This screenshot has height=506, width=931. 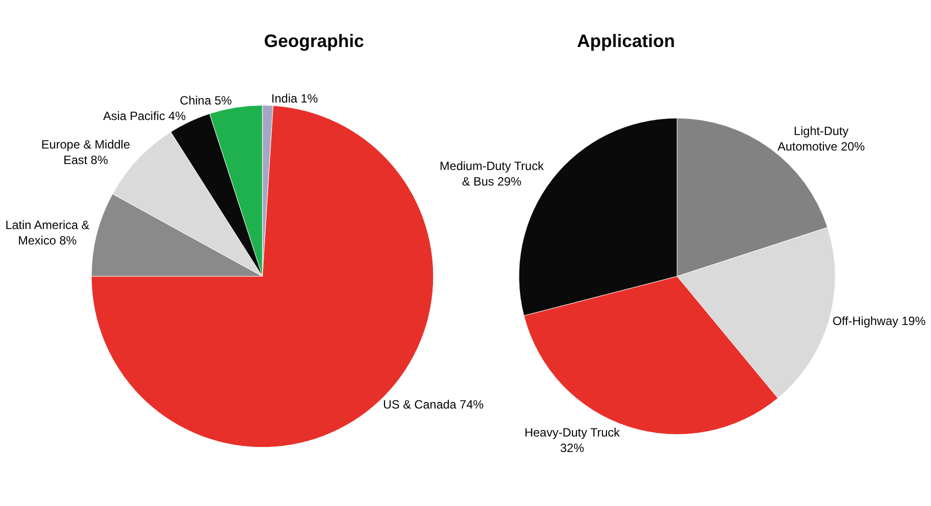 What do you see at coordinates (144, 115) in the screenshot?
I see `slice-label: Asia Pacific 4%` at bounding box center [144, 115].